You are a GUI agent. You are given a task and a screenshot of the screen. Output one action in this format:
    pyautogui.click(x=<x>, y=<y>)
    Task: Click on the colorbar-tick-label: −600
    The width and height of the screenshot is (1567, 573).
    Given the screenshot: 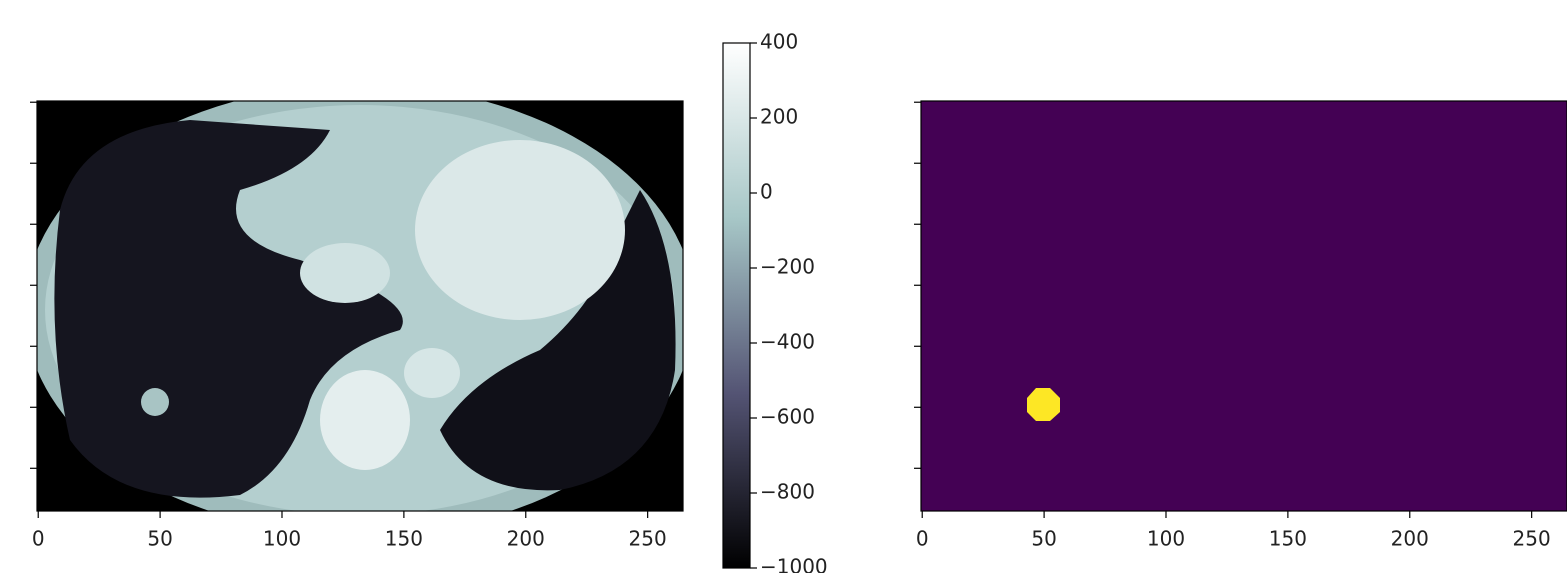 What is the action you would take?
    pyautogui.click(x=787, y=417)
    